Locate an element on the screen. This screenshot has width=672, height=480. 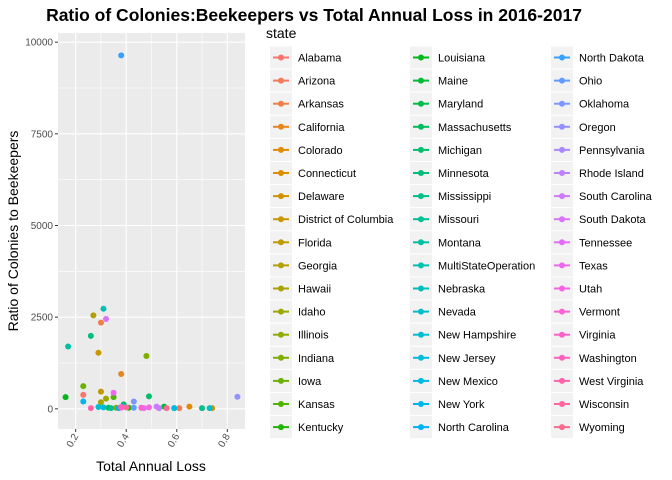
legend-label: California is located at coordinates (321, 128).